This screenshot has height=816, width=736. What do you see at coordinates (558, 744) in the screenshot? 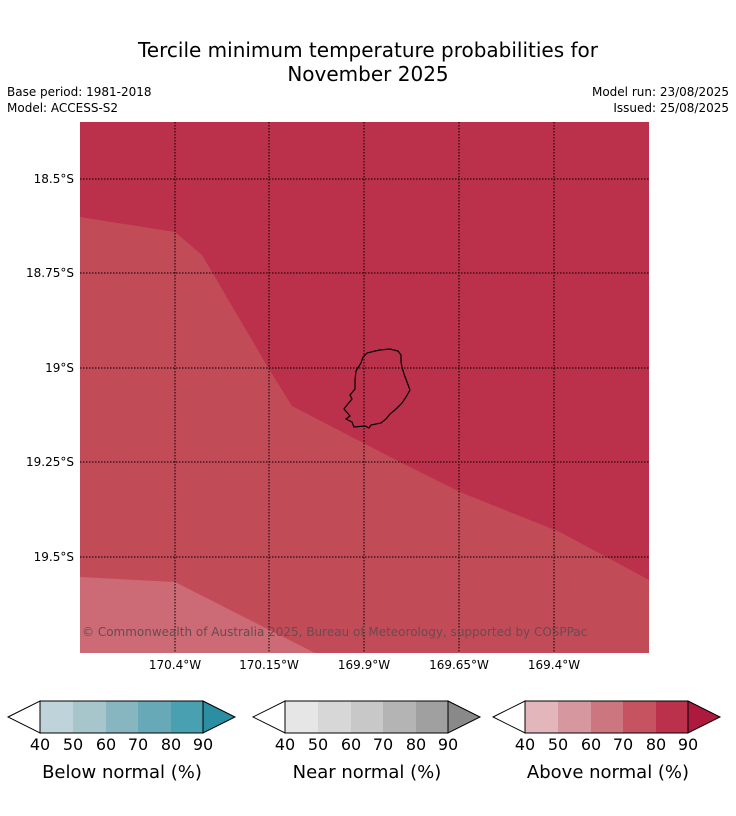
I see `colorbar-above-tick: 50` at bounding box center [558, 744].